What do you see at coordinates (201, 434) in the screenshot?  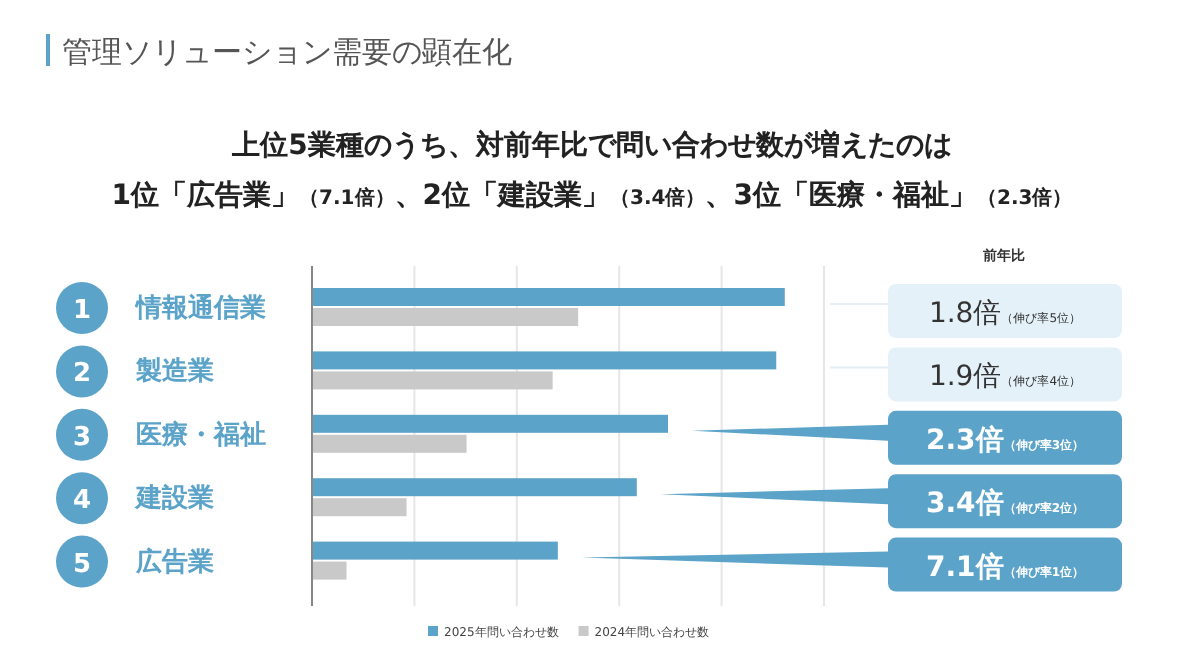 I see `y-tick-label: 医療・福祉` at bounding box center [201, 434].